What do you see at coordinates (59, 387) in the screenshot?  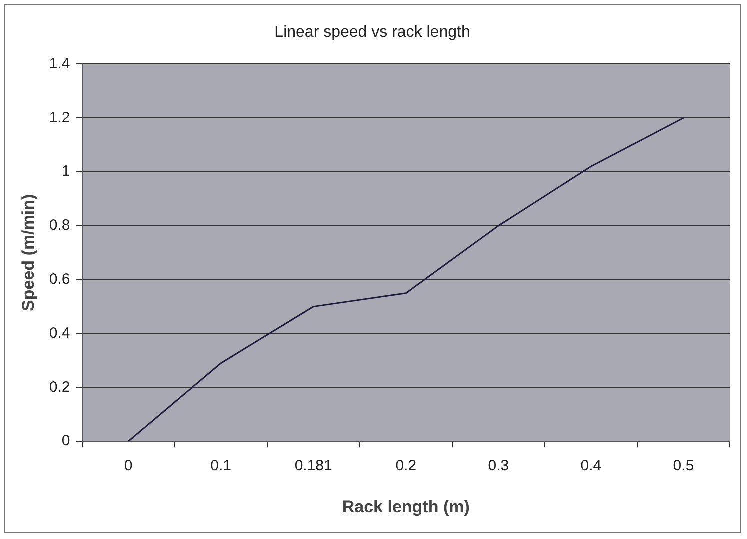 I see `y-tick-label: 0.2` at bounding box center [59, 387].